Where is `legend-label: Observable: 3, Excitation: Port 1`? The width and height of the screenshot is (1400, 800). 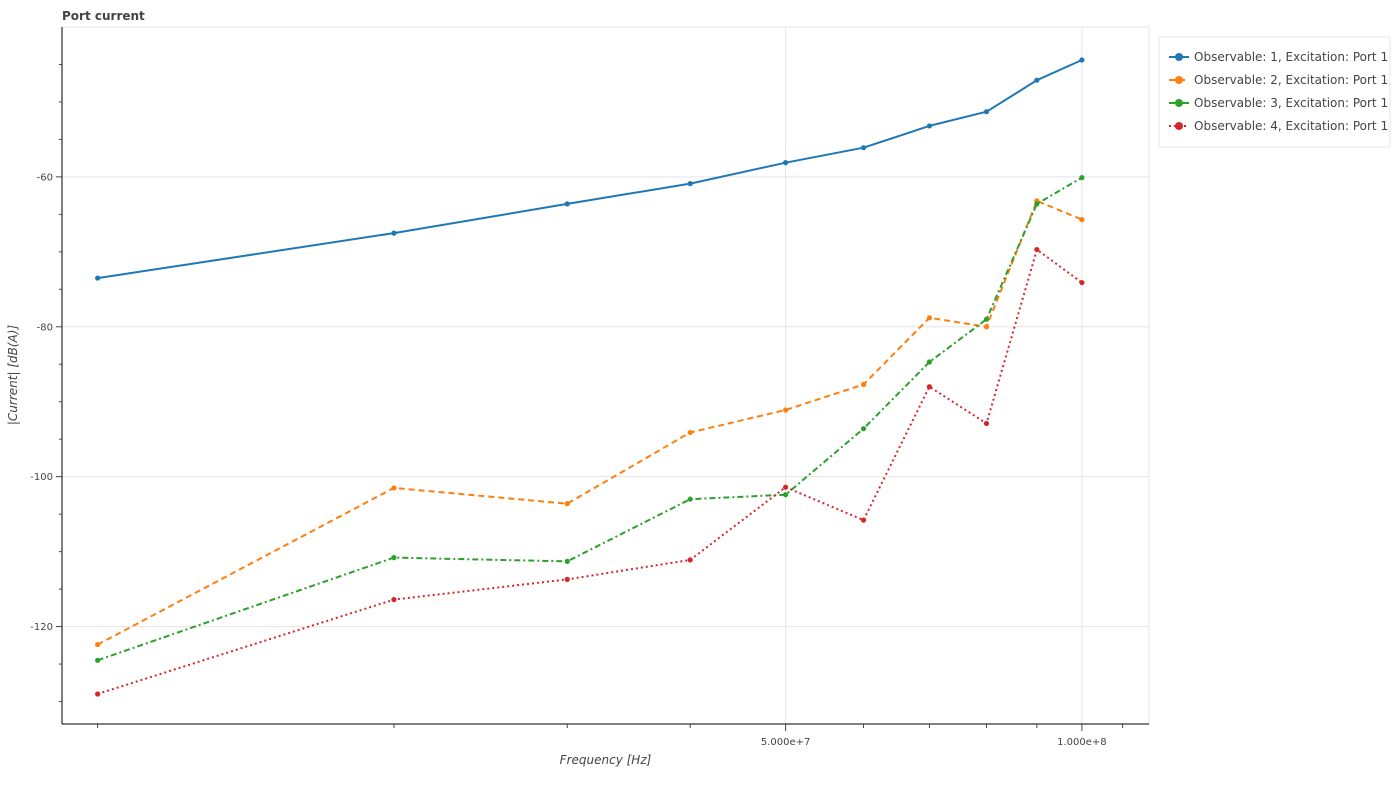 legend-label: Observable: 3, Excitation: Port 1 is located at coordinates (1291, 103).